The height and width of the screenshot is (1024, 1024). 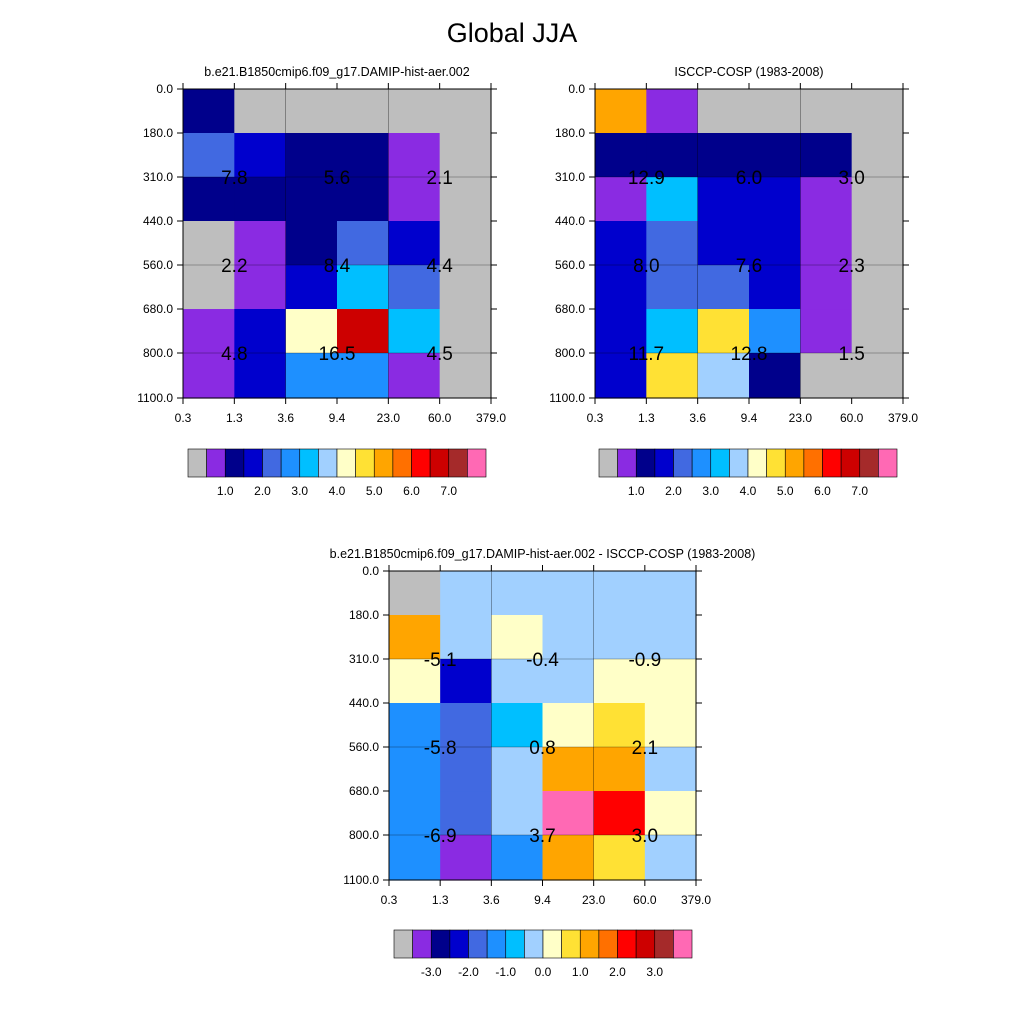 What do you see at coordinates (542, 660) in the screenshot?
I see `cell-value-label: -0.4` at bounding box center [542, 660].